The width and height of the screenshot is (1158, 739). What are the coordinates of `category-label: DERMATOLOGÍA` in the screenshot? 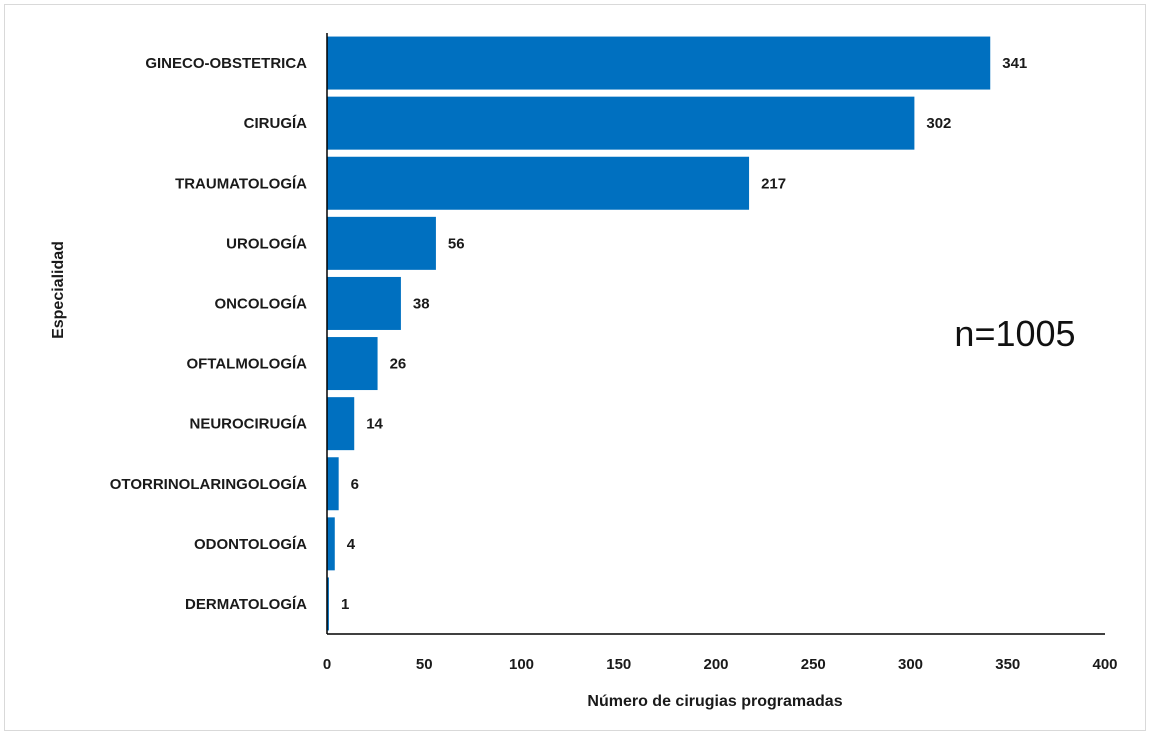 It's located at (246, 604).